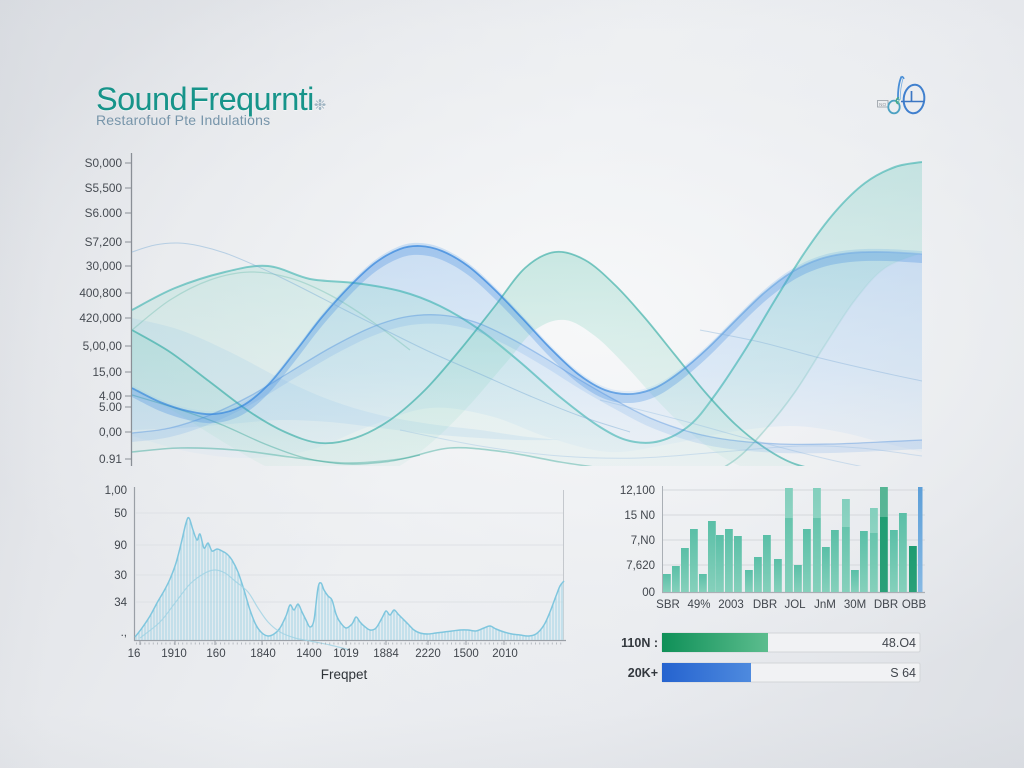  What do you see at coordinates (795, 605) in the screenshot?
I see `svg-text: JOL` at bounding box center [795, 605].